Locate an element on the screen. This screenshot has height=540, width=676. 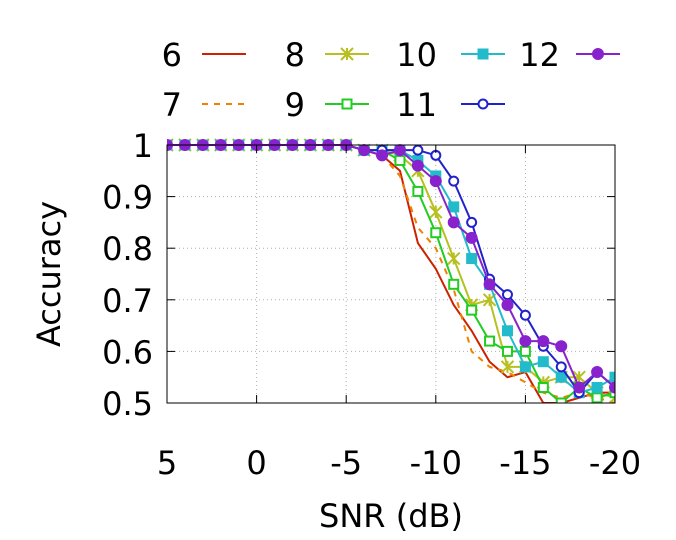
y-tick-label: 0.8 is located at coordinates (127, 249).